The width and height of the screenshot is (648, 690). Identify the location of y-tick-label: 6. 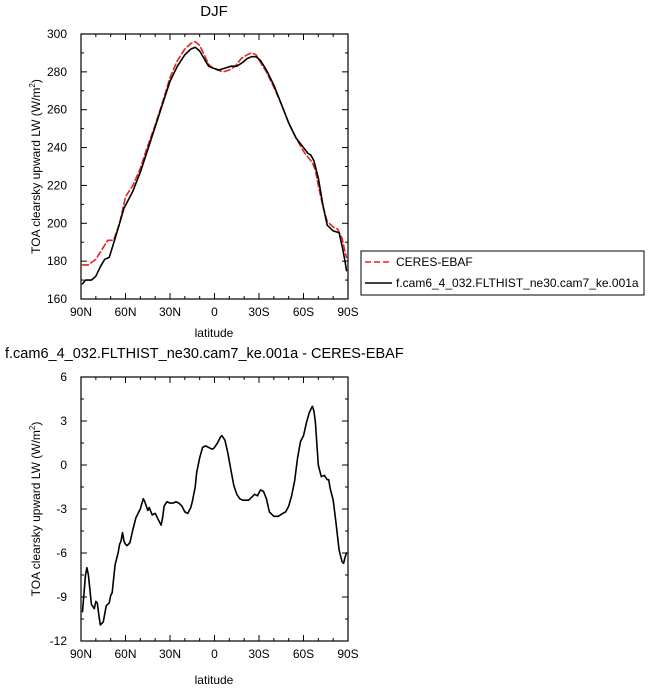
(63, 377).